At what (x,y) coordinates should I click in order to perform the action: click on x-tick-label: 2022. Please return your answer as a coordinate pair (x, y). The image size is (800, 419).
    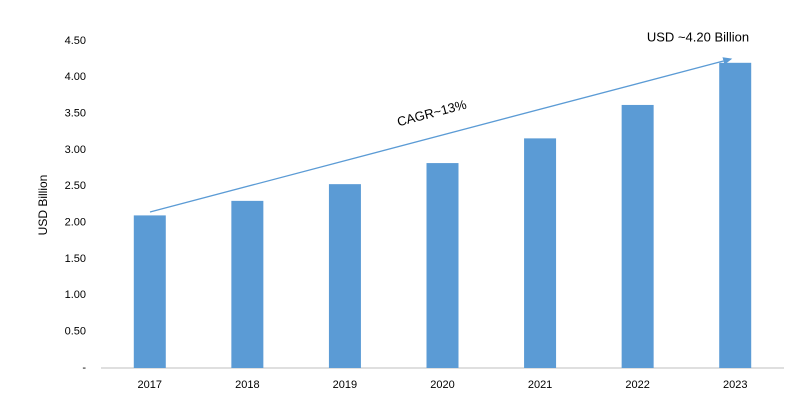
    Looking at the image, I should click on (637, 385).